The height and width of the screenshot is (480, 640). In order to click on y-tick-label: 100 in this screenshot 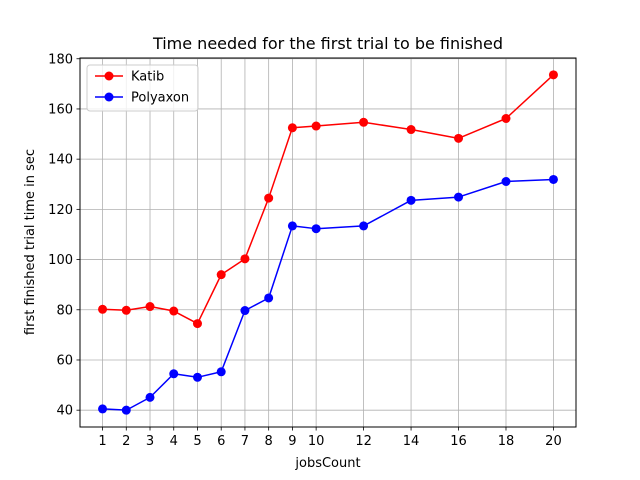, I will do `click(60, 260)`.